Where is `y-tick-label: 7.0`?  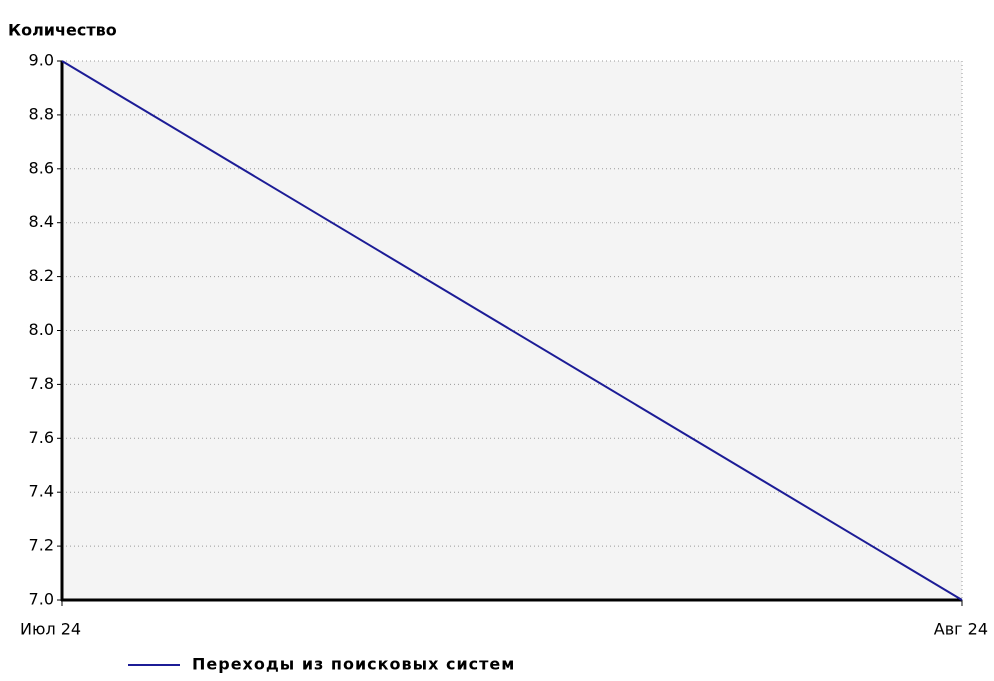
y-tick-label: 7.0 is located at coordinates (41, 599).